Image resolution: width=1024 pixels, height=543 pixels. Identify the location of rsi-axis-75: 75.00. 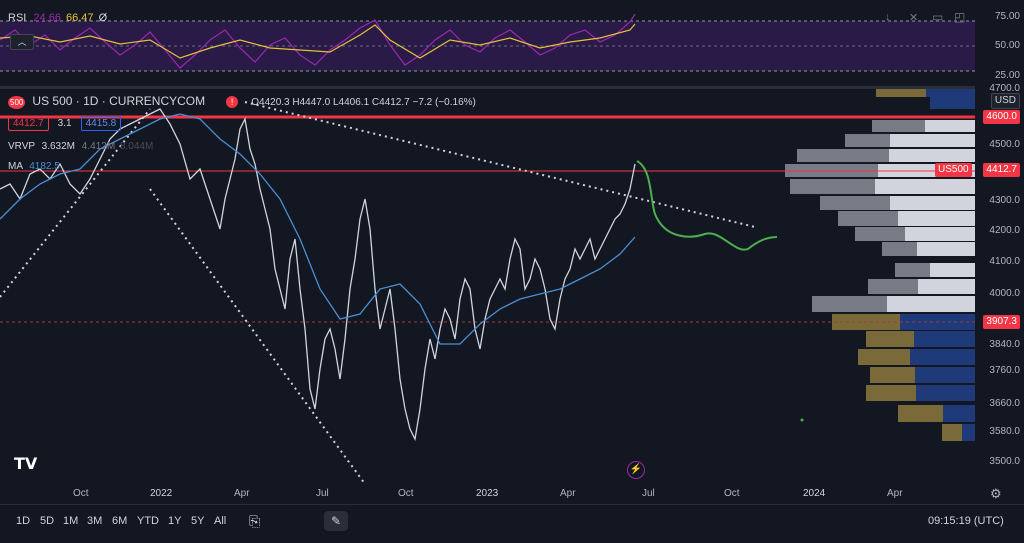
(1007, 16).